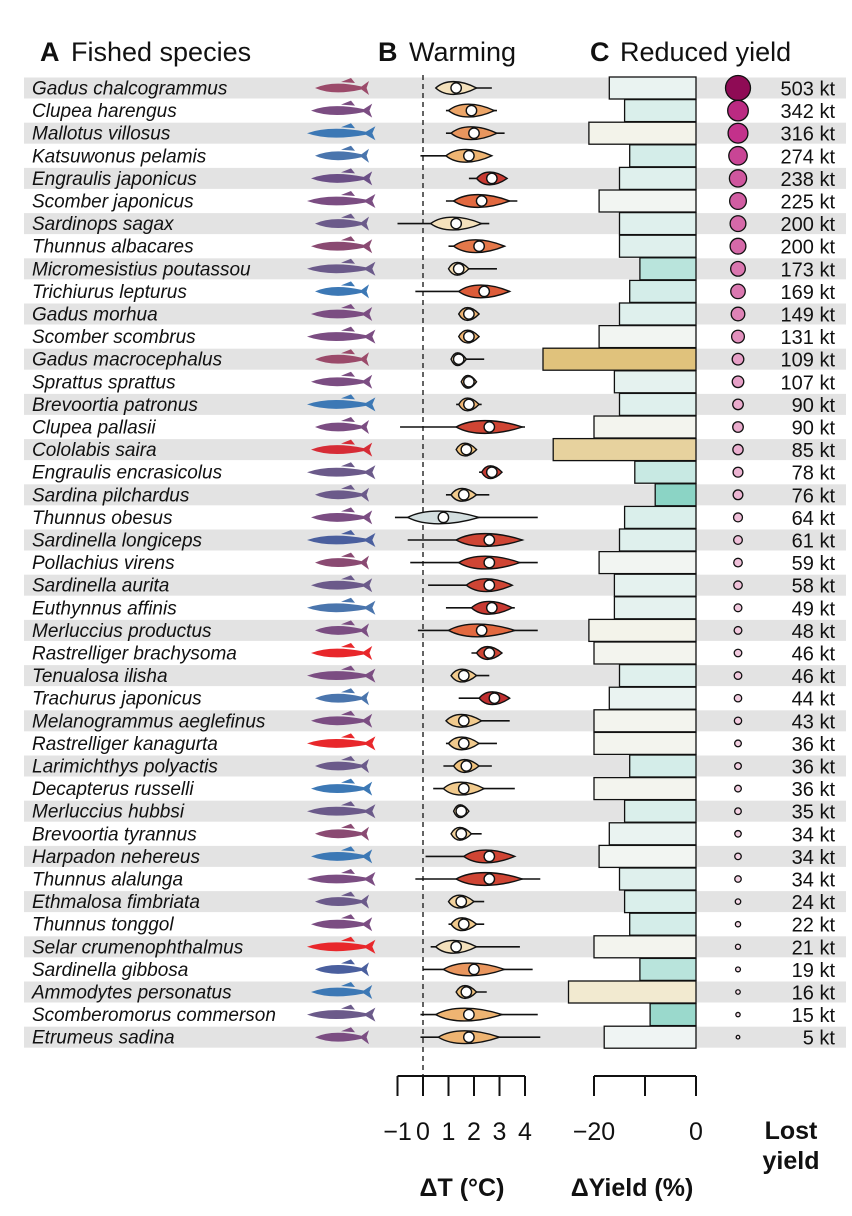 Image resolution: width=852 pixels, height=1216 pixels. What do you see at coordinates (808, 157) in the screenshot?
I see `lost-yield-label: 274 kt` at bounding box center [808, 157].